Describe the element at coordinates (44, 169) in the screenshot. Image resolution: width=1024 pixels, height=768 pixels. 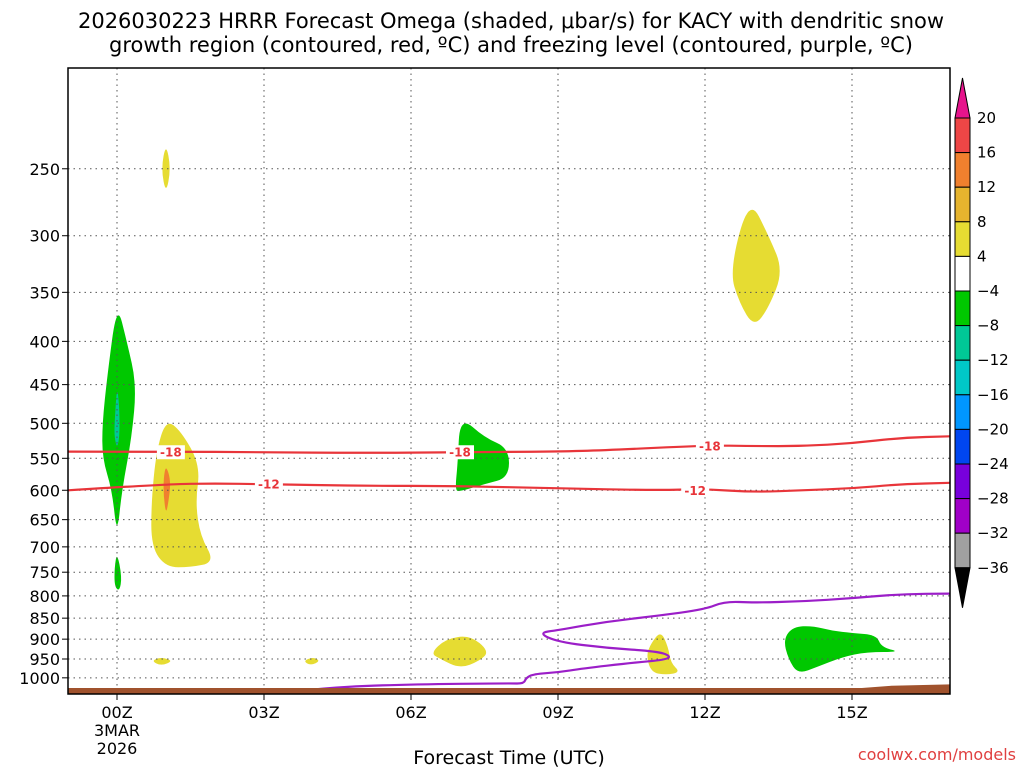
I see `y-tick-label: 250` at that location.